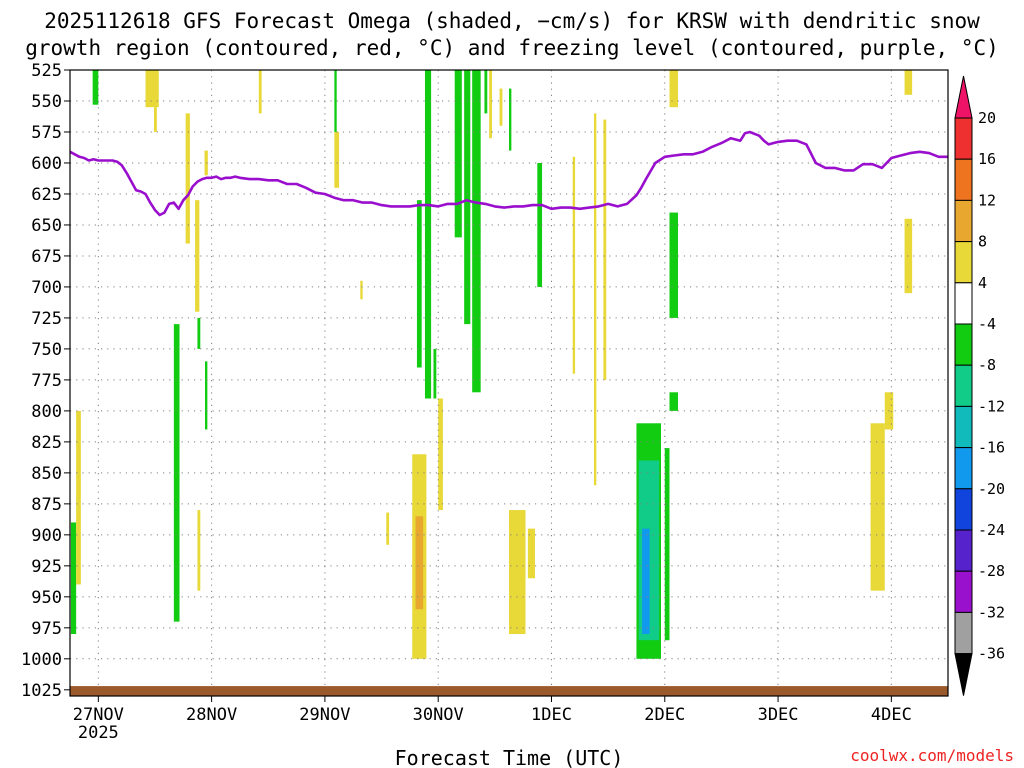 This screenshot has height=768, width=1024. I want to click on x-tick-2DEC: 2DEC, so click(664, 715).